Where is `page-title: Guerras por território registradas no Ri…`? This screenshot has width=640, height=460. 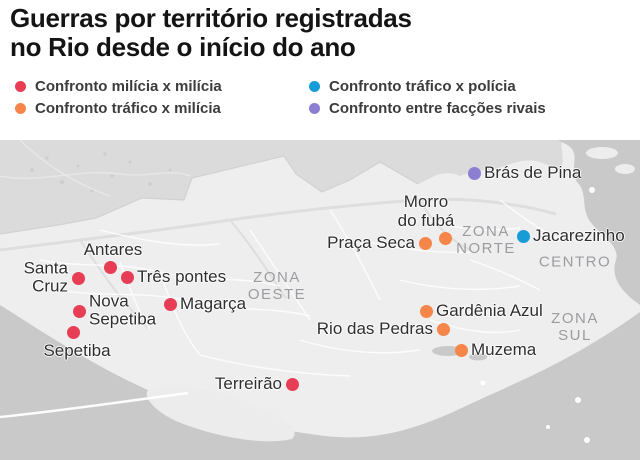 page-title: Guerras por território registradas no Ri… is located at coordinates (211, 33).